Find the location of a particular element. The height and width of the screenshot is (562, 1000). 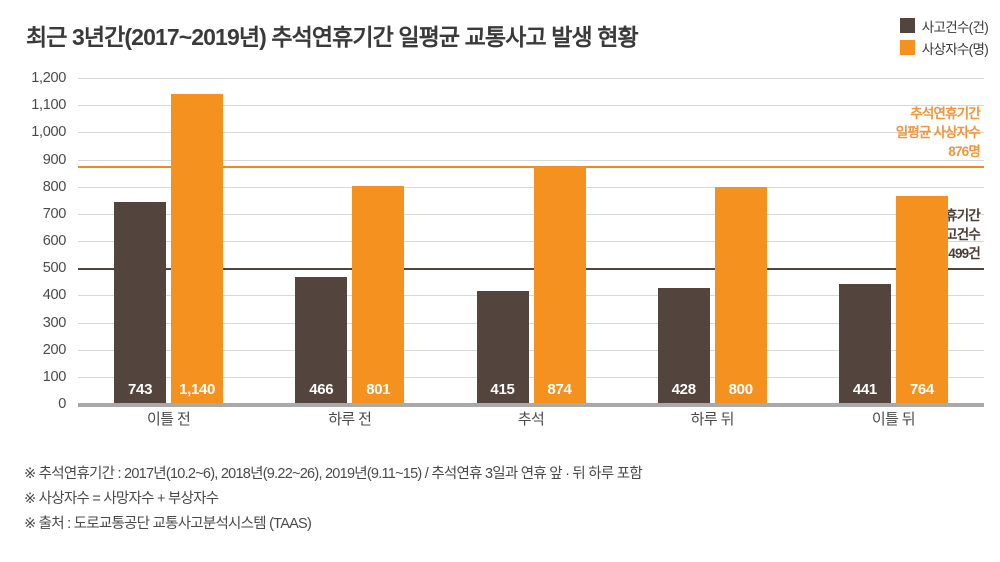

legend-swatch-casualties-icon is located at coordinates (907, 47).